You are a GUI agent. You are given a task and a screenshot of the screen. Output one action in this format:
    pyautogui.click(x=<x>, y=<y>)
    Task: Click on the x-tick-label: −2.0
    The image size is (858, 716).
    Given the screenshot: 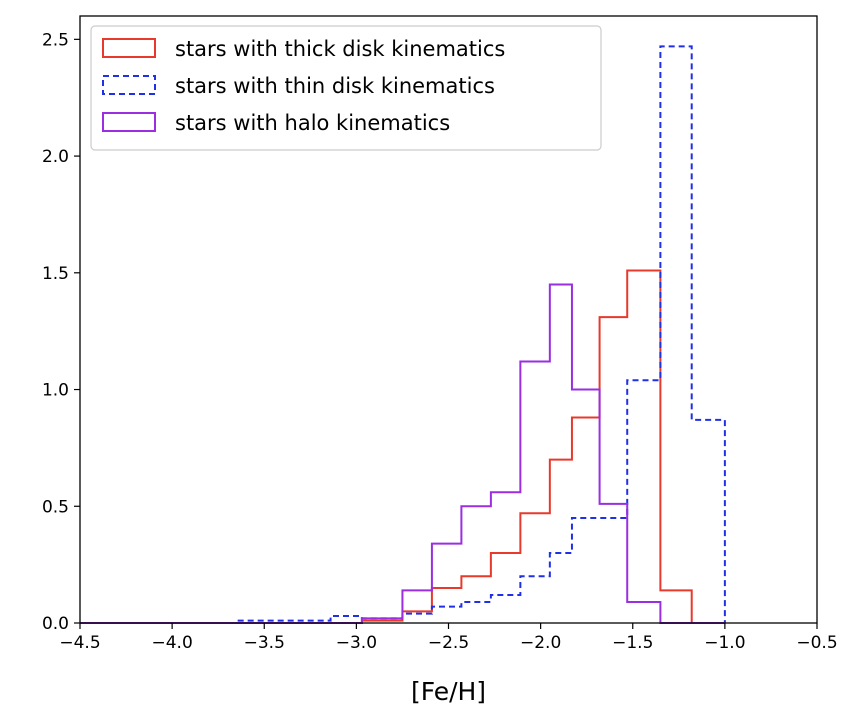 What is the action you would take?
    pyautogui.click(x=540, y=643)
    